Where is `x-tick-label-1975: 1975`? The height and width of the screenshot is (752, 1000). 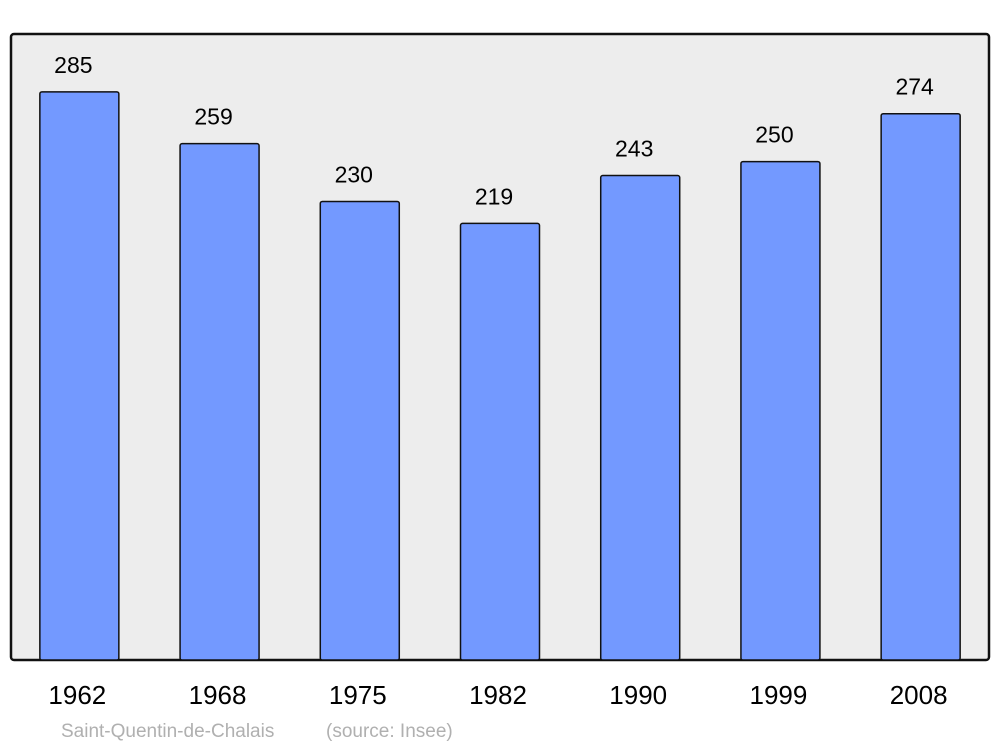
x-tick-label-1975: 1975 is located at coordinates (358, 695).